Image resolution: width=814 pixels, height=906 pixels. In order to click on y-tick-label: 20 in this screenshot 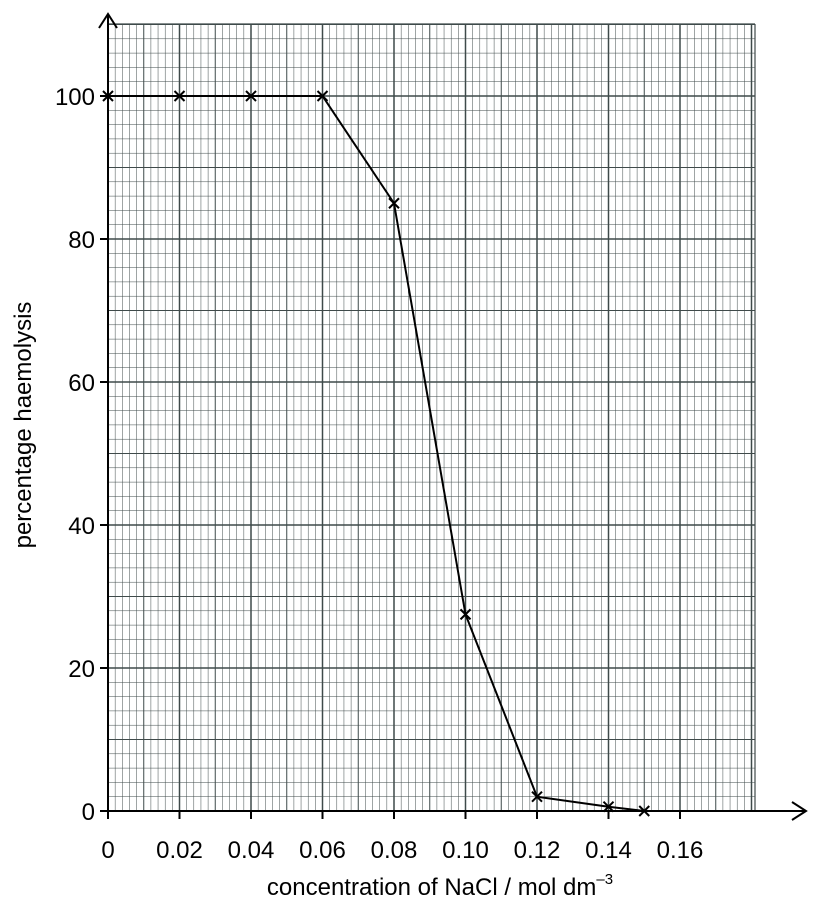, I will do `click(81, 669)`.